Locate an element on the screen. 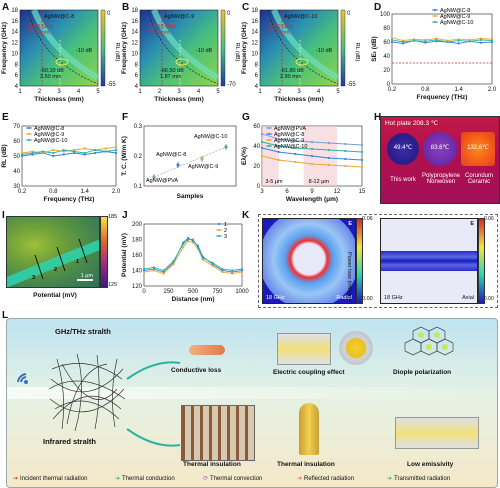 The image size is (500, 488). legend-label: AgNW@C-9 is located at coordinates (455, 17).